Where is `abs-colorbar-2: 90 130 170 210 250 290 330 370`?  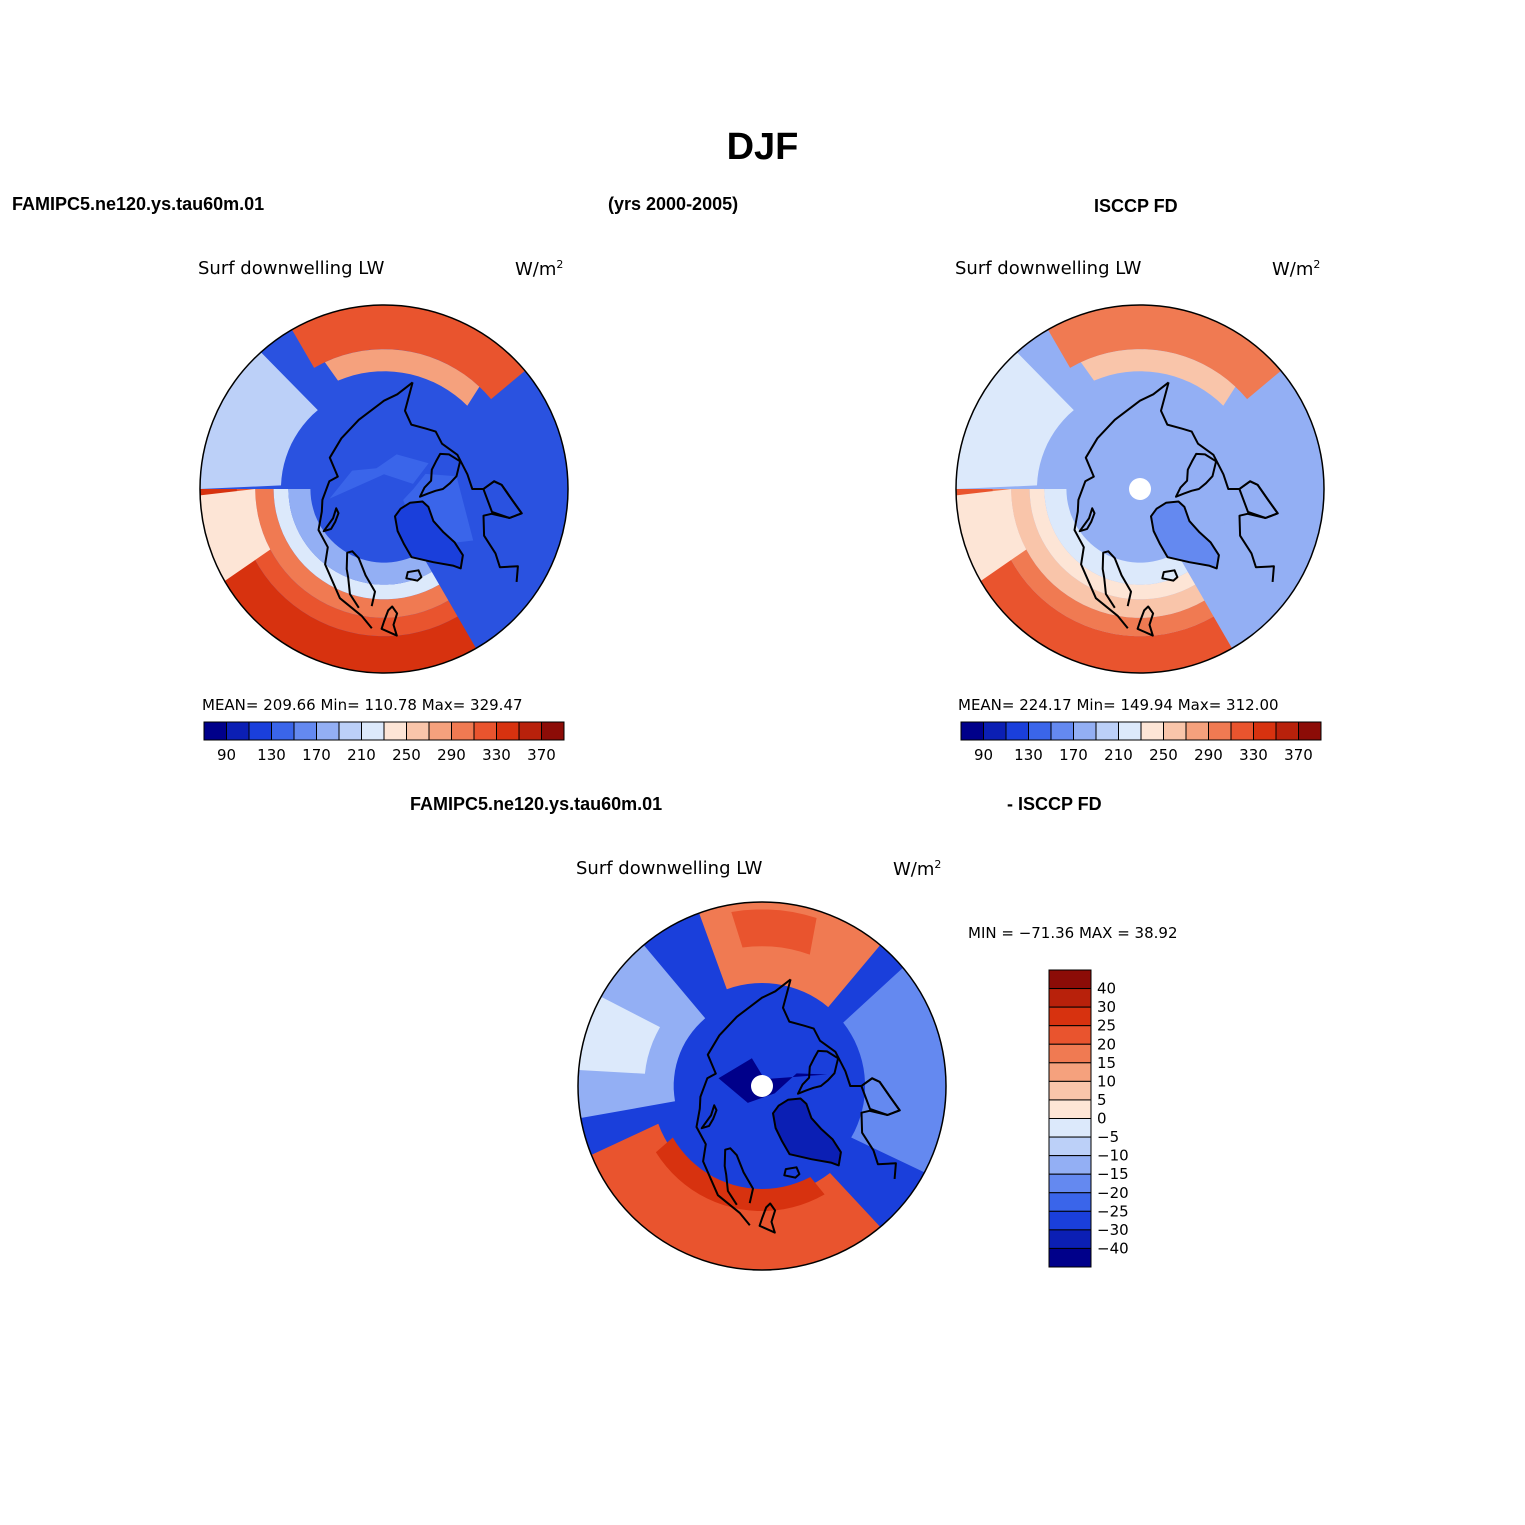 abs-colorbar-2: 90 130 170 210 250 290 330 370 is located at coordinates (1141, 742).